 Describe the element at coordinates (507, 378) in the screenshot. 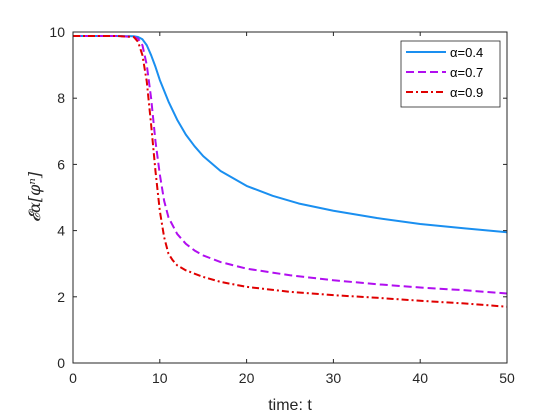

I see `x-tick-label-5: 50` at that location.